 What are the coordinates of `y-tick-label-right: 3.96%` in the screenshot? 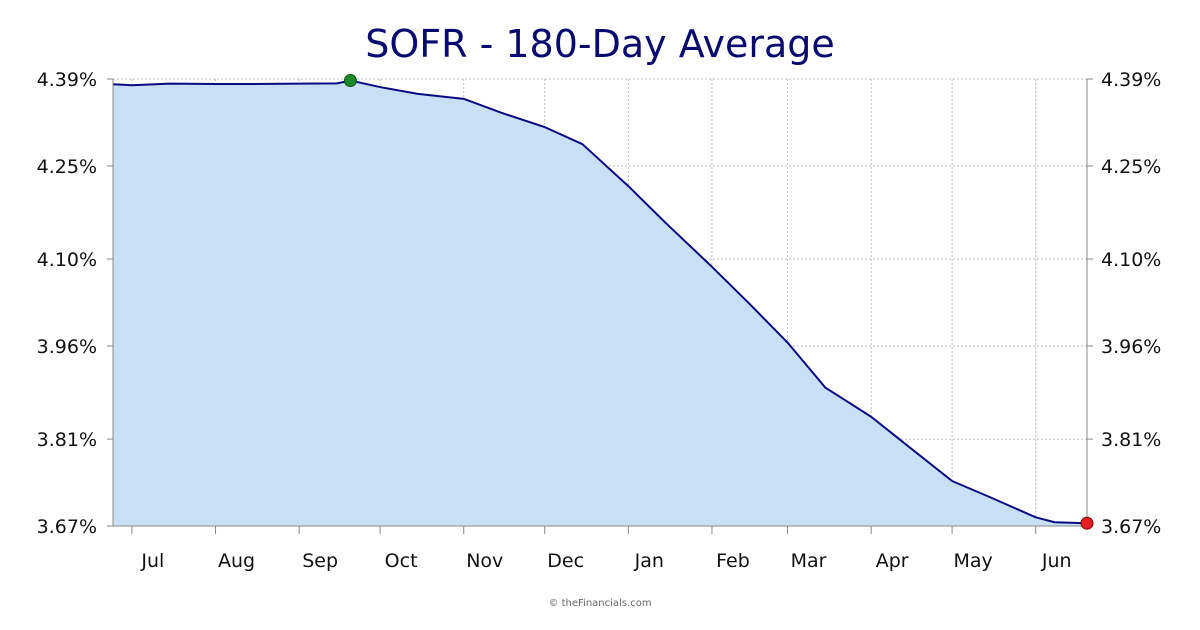 It's located at (1131, 347).